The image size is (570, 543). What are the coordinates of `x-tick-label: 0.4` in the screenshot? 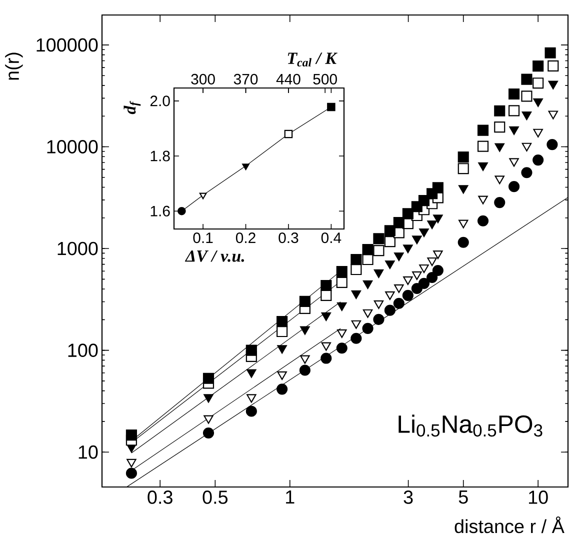 It's located at (331, 238).